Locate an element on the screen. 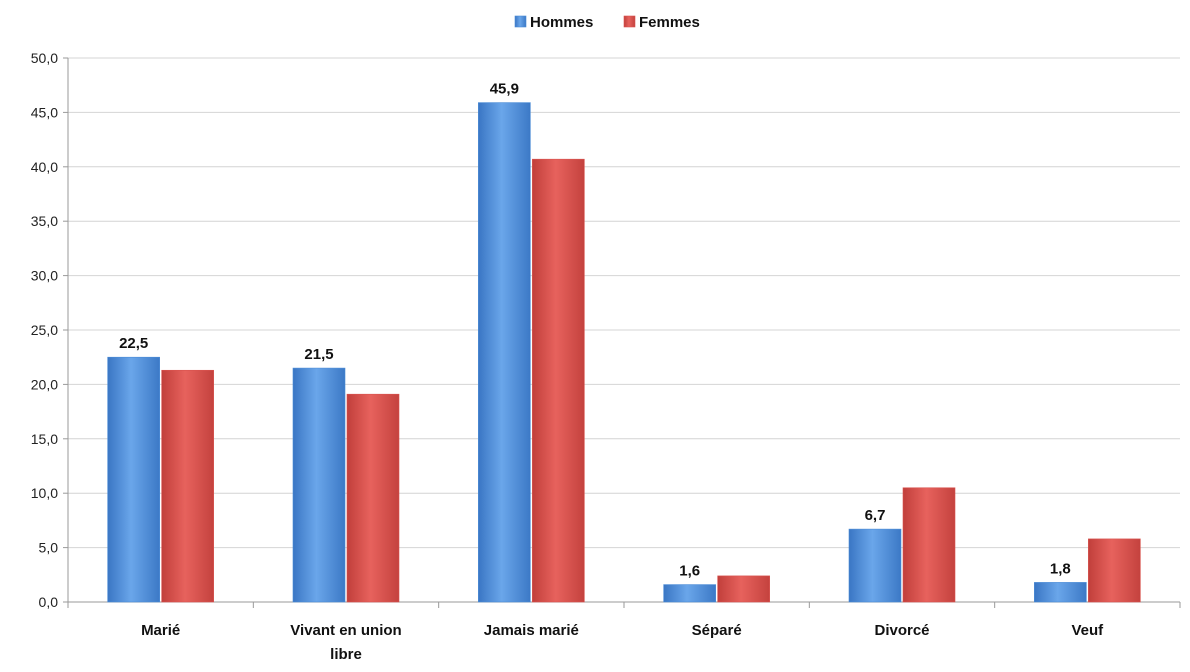  y-tick-label: 5,0 is located at coordinates (49, 548).